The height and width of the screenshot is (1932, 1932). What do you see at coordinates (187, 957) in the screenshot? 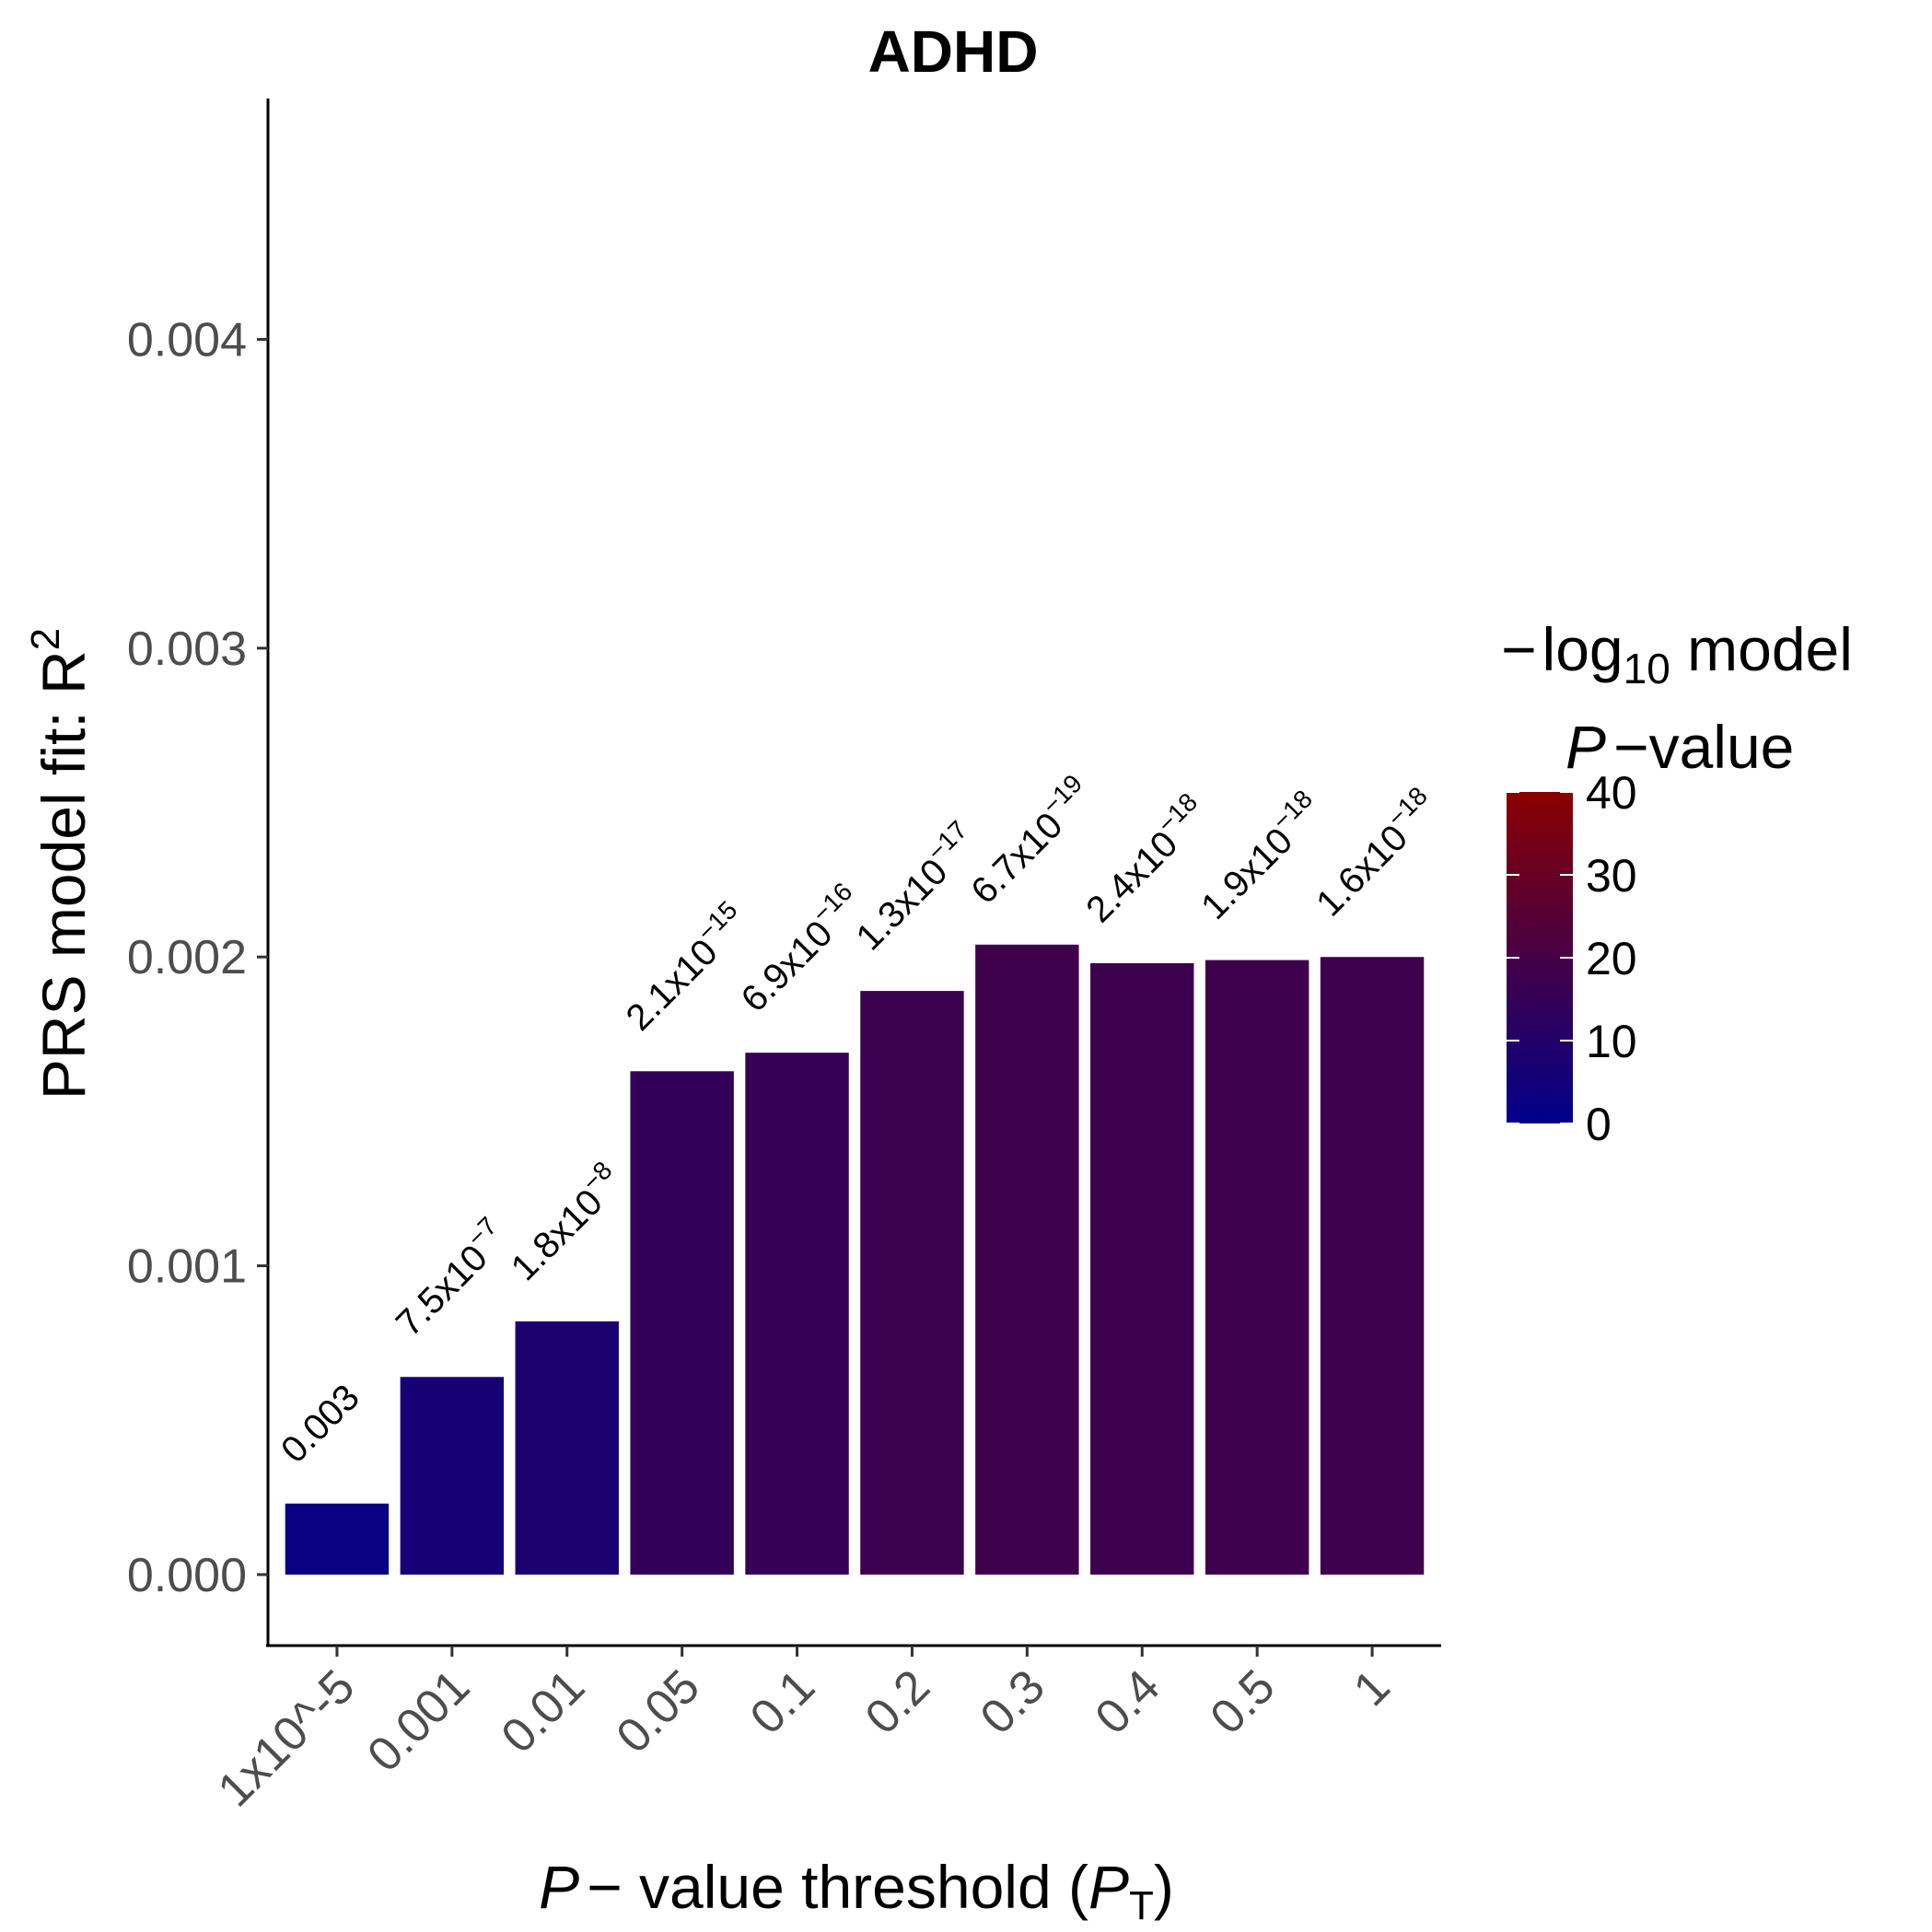
I see `y-tick-label-2: 0.002` at bounding box center [187, 957].